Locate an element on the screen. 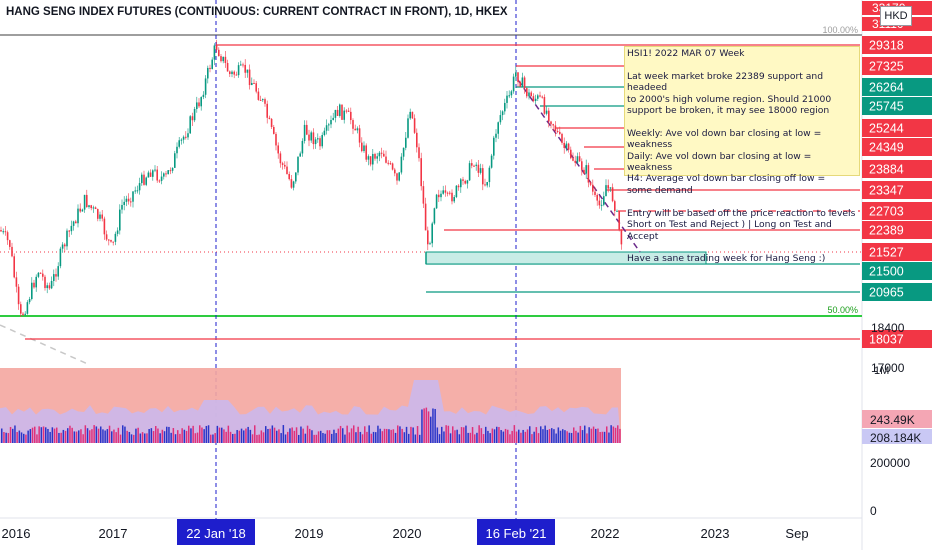 The image size is (932, 550). price-level-label: 24349 is located at coordinates (886, 148).